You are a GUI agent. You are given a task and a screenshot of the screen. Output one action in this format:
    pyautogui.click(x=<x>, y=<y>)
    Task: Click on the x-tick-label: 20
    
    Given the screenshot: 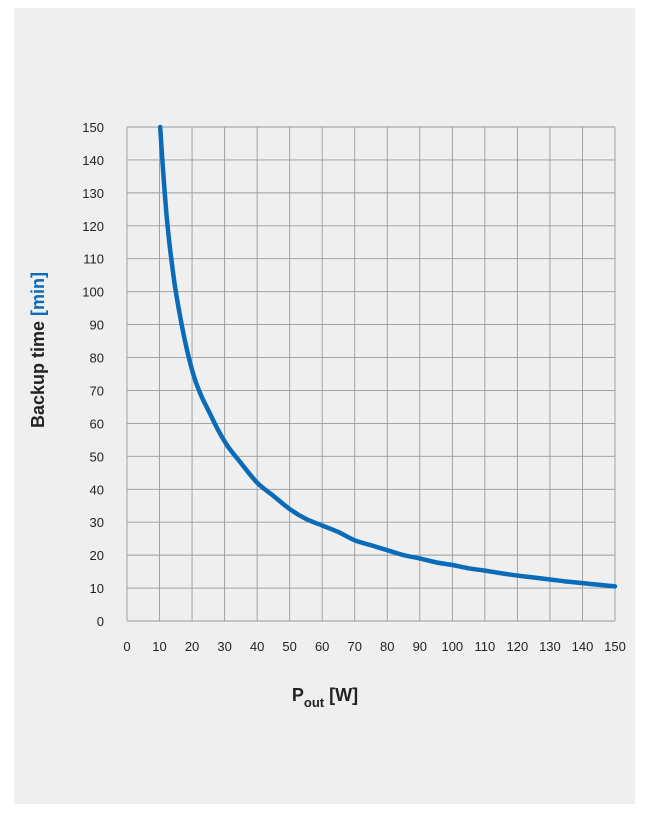 What is the action you would take?
    pyautogui.click(x=192, y=646)
    